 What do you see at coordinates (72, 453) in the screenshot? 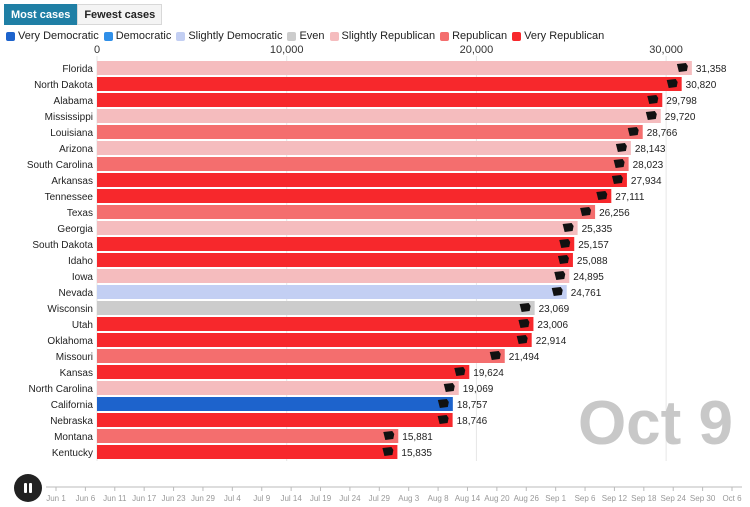
I see `state-label: Kentucky` at bounding box center [72, 453].